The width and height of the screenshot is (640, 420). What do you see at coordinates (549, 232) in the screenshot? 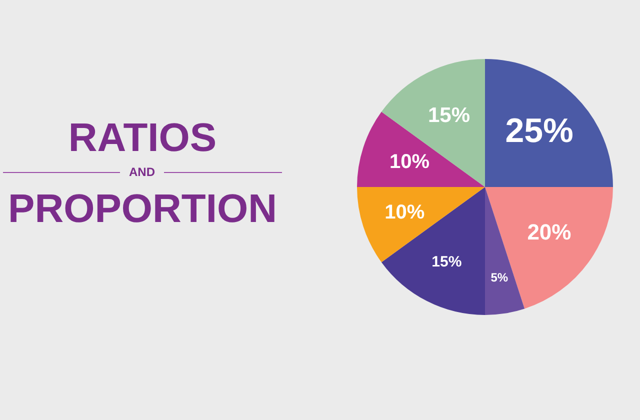
I see `data-label: 20%` at bounding box center [549, 232].